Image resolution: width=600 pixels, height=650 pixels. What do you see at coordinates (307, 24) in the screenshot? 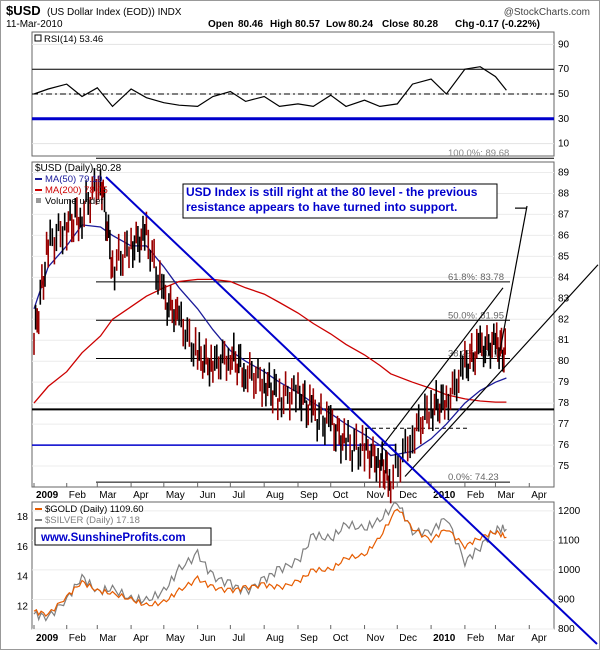
I see `high-value: 80.57` at bounding box center [307, 24].